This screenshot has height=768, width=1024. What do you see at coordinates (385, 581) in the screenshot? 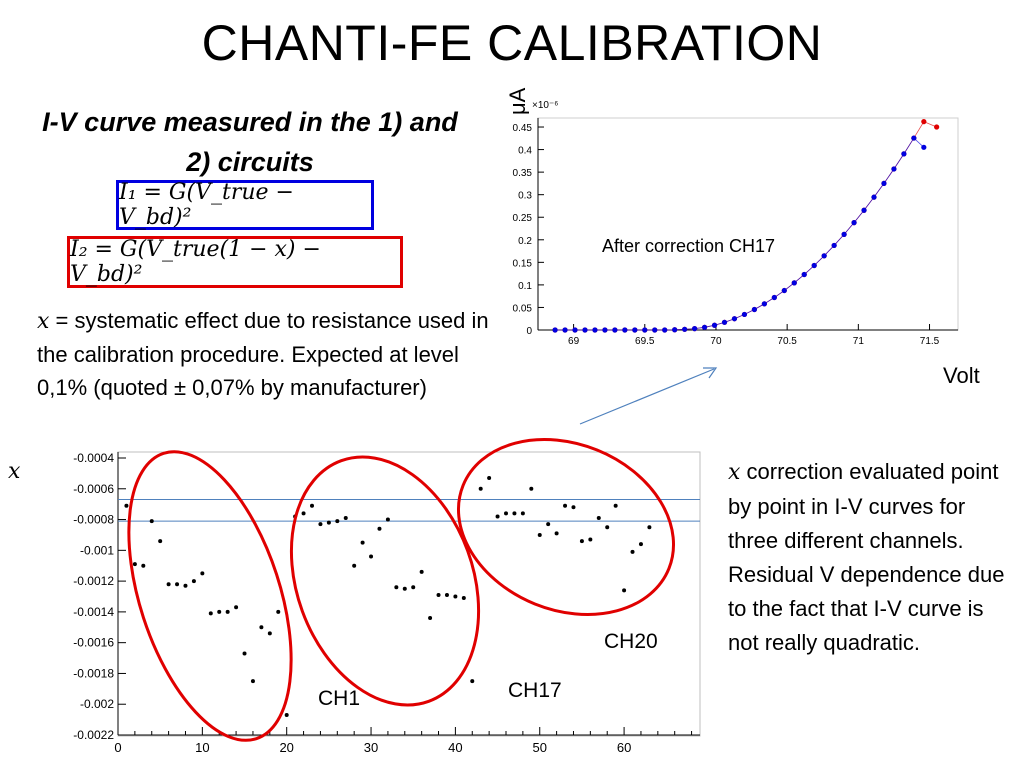
I see `ch17-ellipse` at bounding box center [385, 581].